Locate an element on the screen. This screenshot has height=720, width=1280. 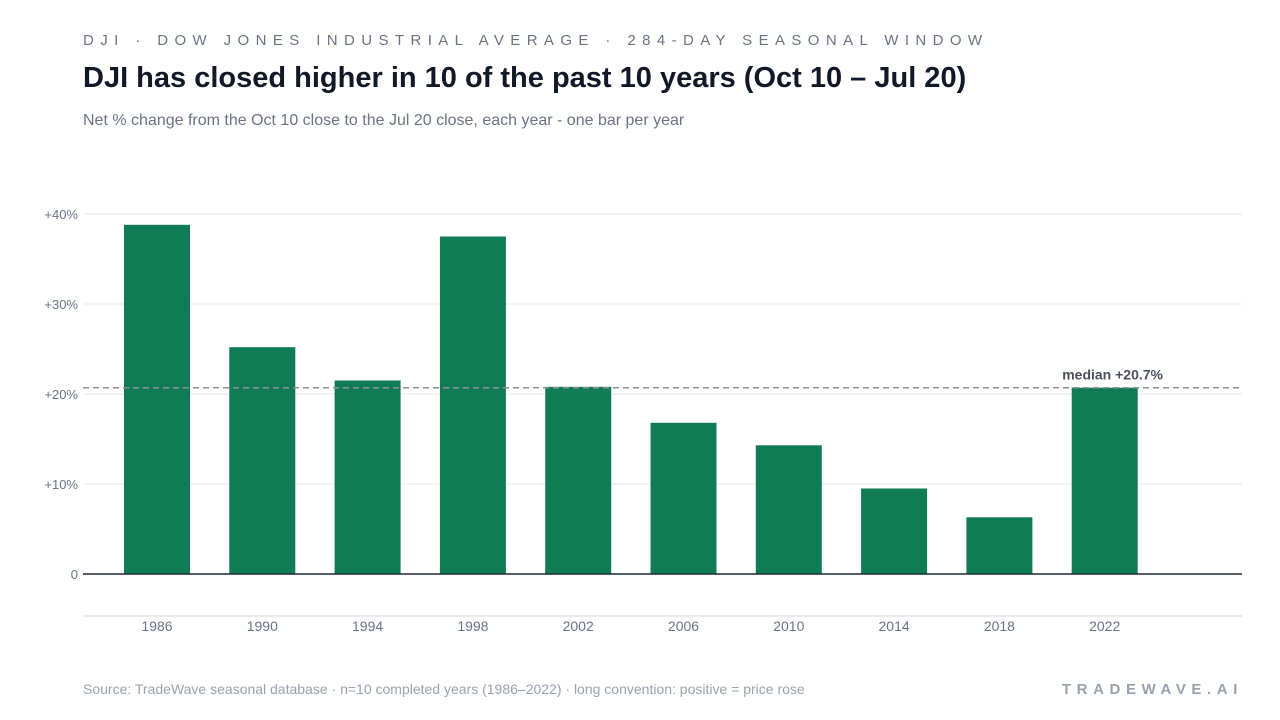
x-tick-label: 1994 is located at coordinates (367, 626).